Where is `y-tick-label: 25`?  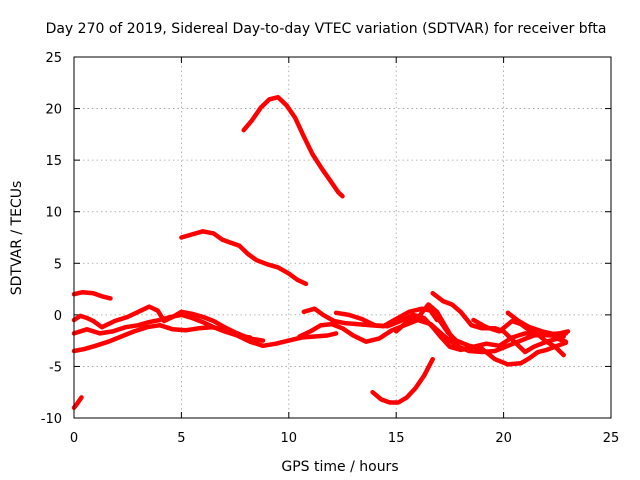
y-tick-label: 25 is located at coordinates (53, 58).